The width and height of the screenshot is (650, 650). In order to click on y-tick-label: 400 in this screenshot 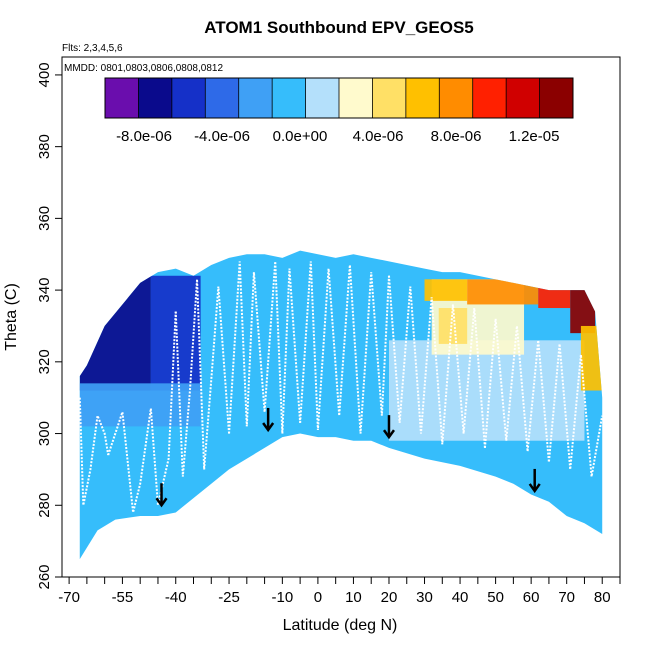, I will do `click(44, 74)`.